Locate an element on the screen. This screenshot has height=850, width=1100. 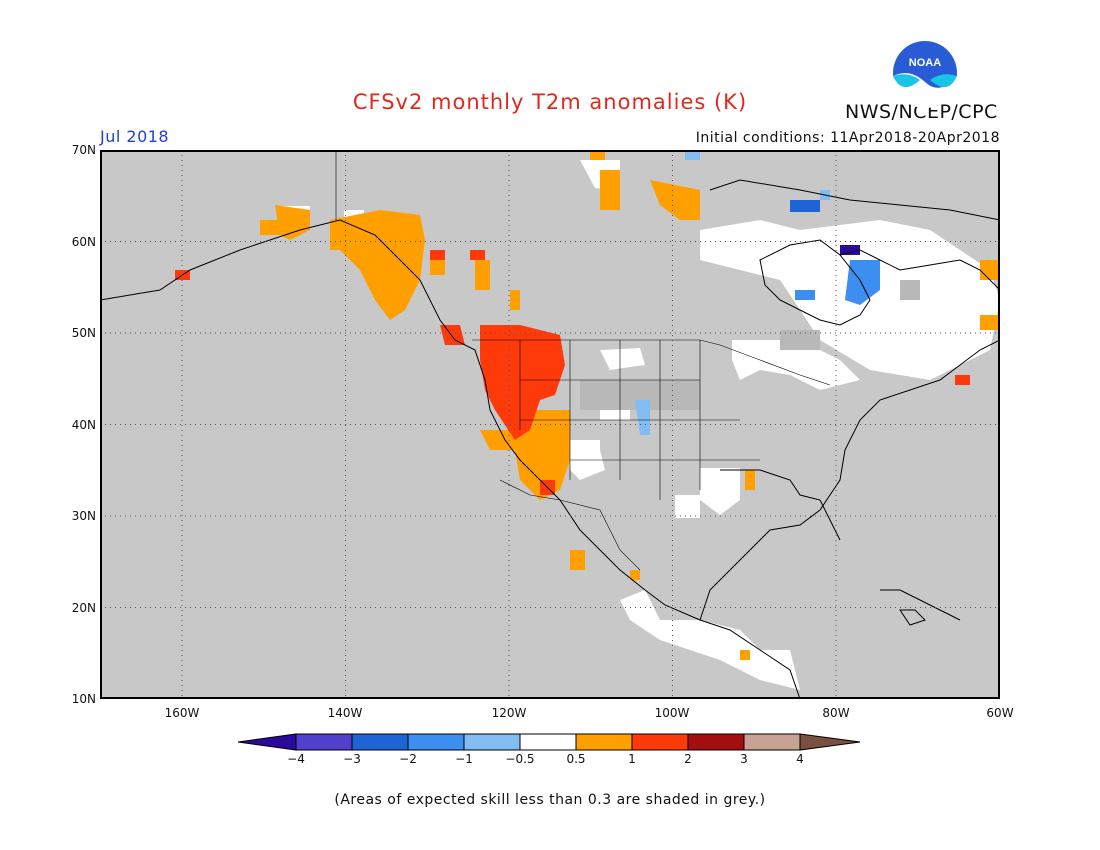
lat-label: 20N is located at coordinates (83, 608).